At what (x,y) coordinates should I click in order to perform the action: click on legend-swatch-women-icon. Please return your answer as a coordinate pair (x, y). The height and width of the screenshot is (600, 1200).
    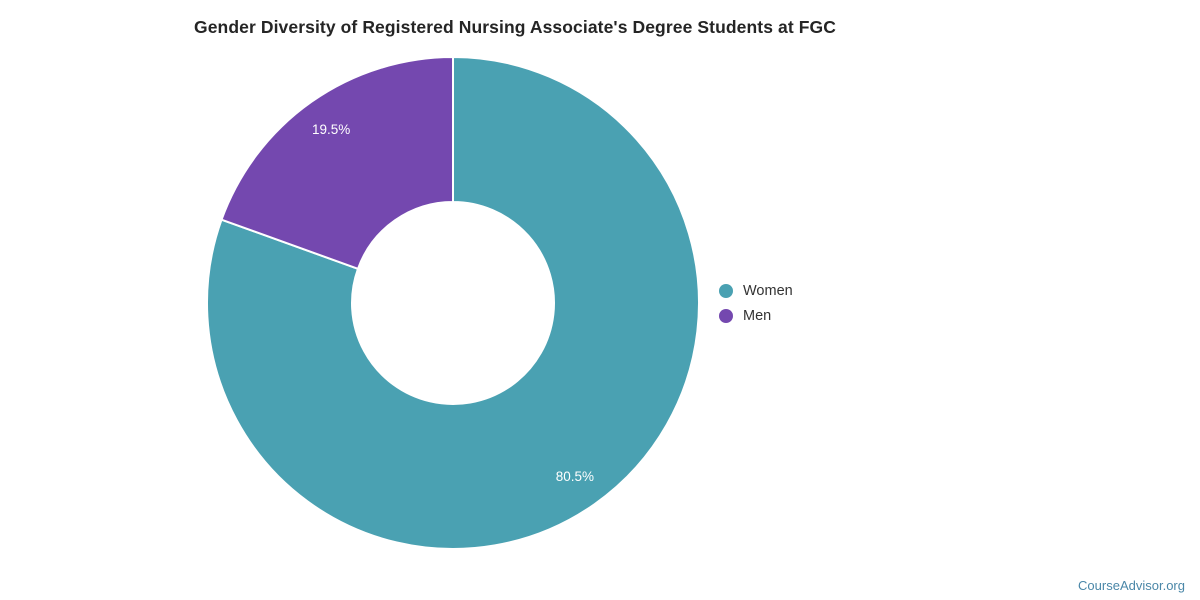
    Looking at the image, I should click on (726, 290).